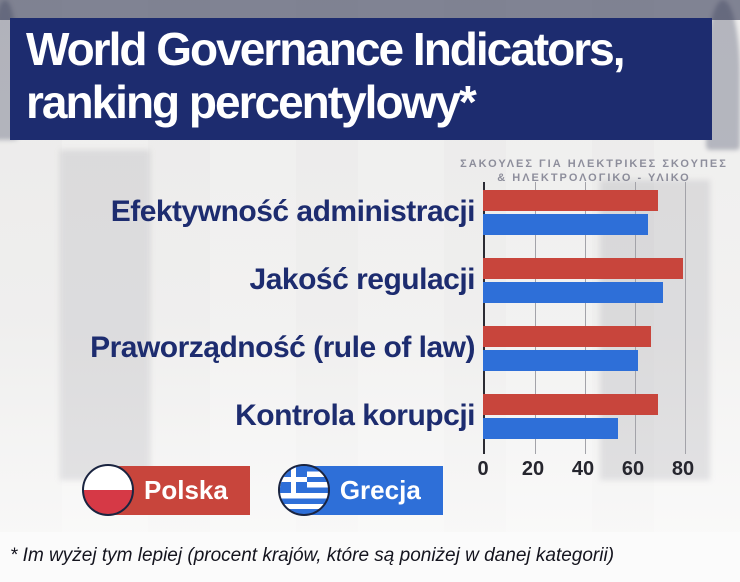 The width and height of the screenshot is (740, 582). Describe the element at coordinates (355, 415) in the screenshot. I see `category-label: Kontrola korupcji` at that location.